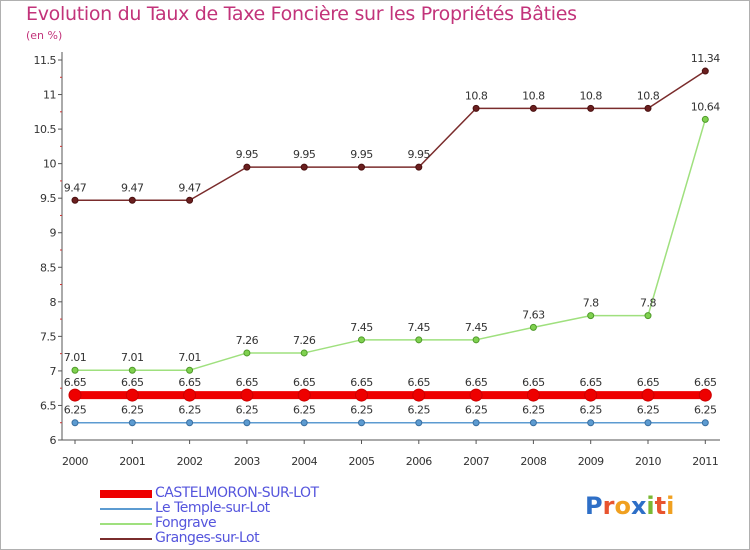 The width and height of the screenshot is (750, 550). Describe the element at coordinates (186, 523) in the screenshot. I see `legend-label: Fongrave` at that location.